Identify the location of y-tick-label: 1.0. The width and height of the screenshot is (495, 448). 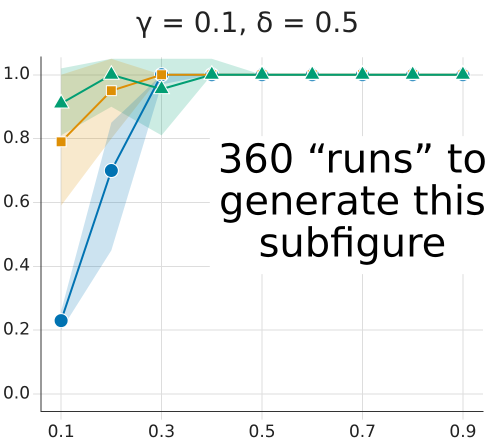
(16, 74).